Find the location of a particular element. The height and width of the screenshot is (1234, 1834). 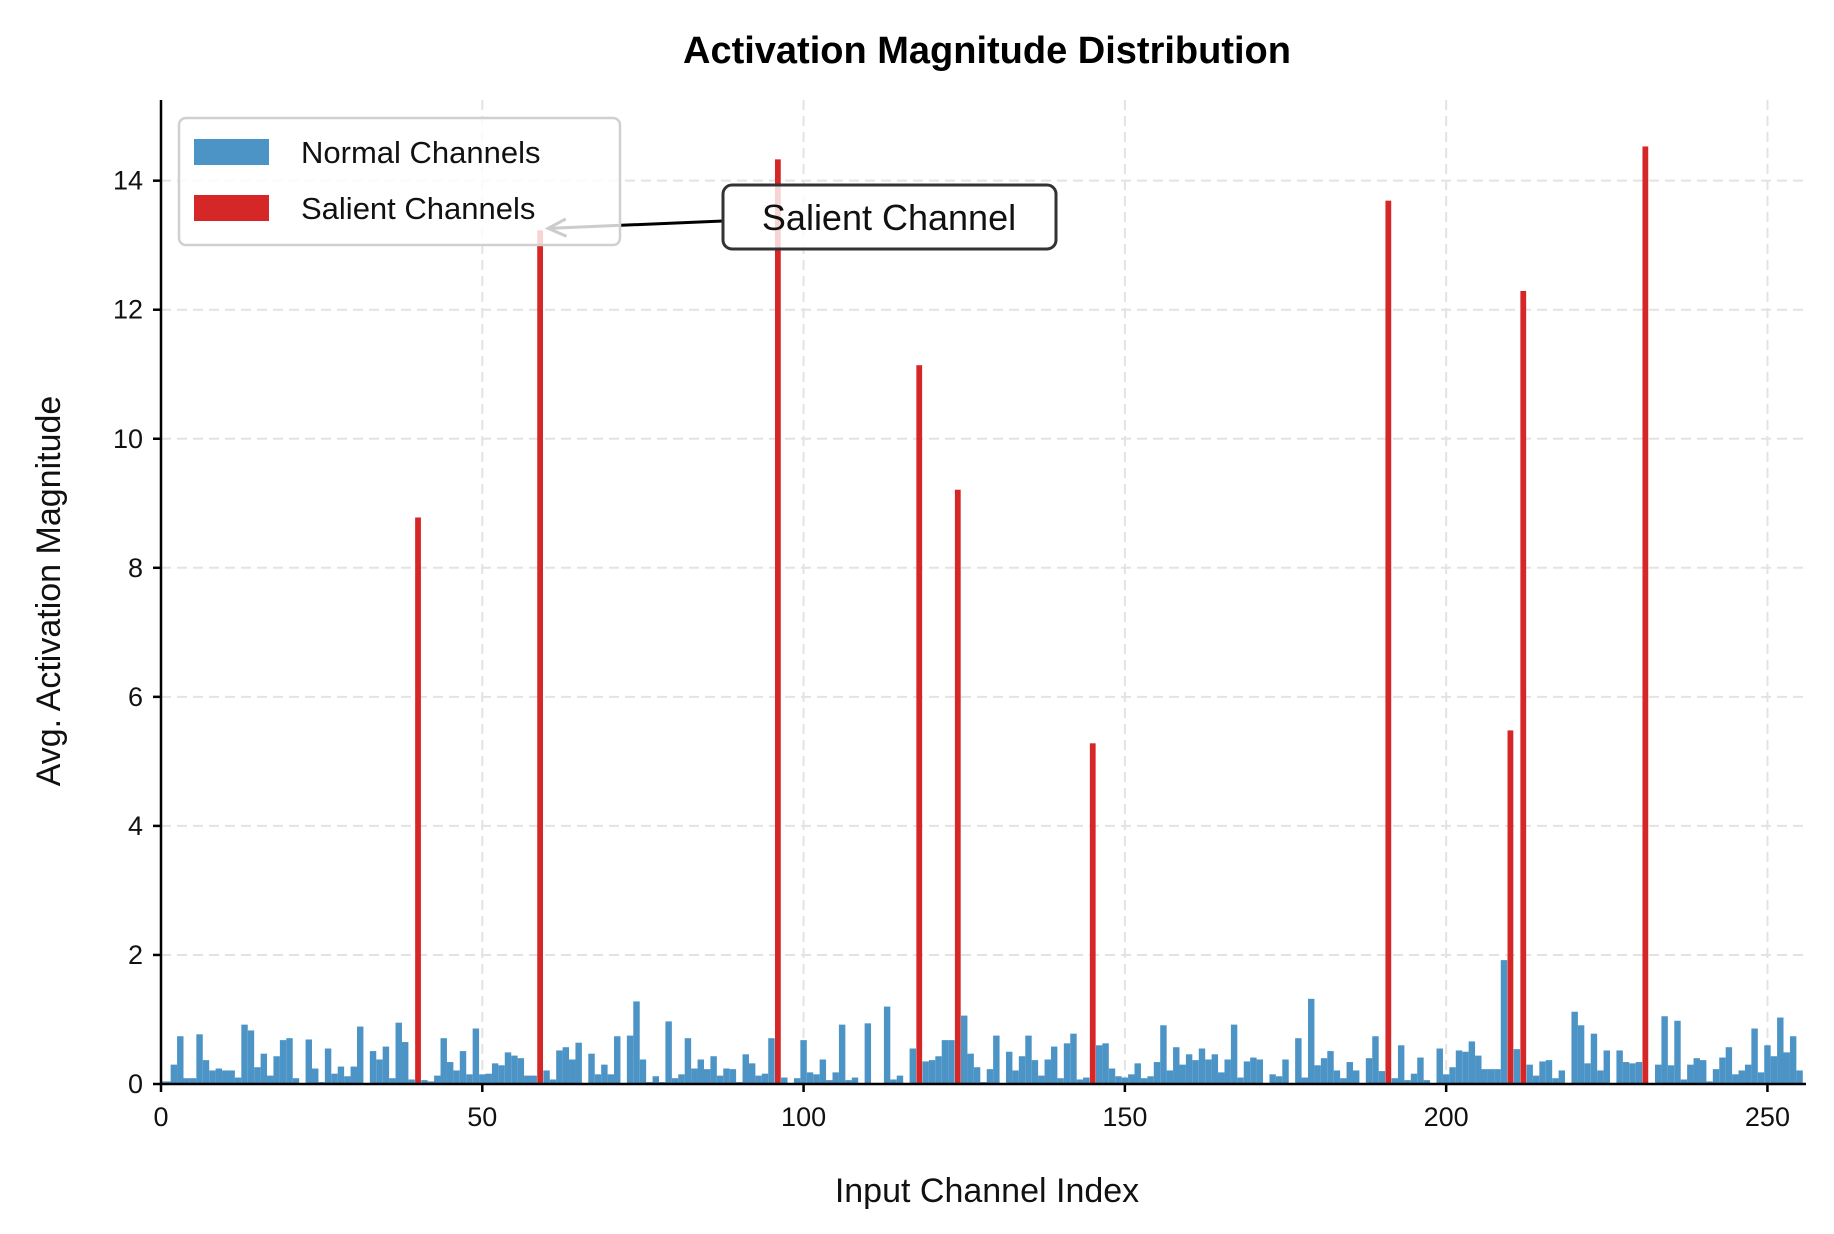

y-tick-label: 0 is located at coordinates (135, 1084).